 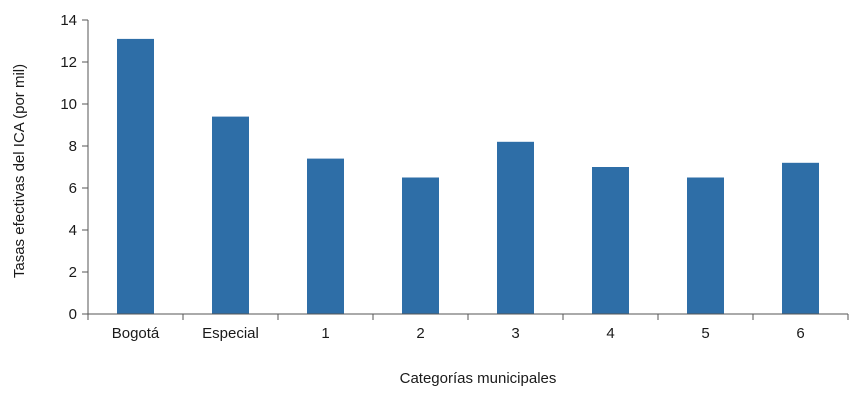 What do you see at coordinates (478, 378) in the screenshot?
I see `x-axis-title: Categorías municipales` at bounding box center [478, 378].